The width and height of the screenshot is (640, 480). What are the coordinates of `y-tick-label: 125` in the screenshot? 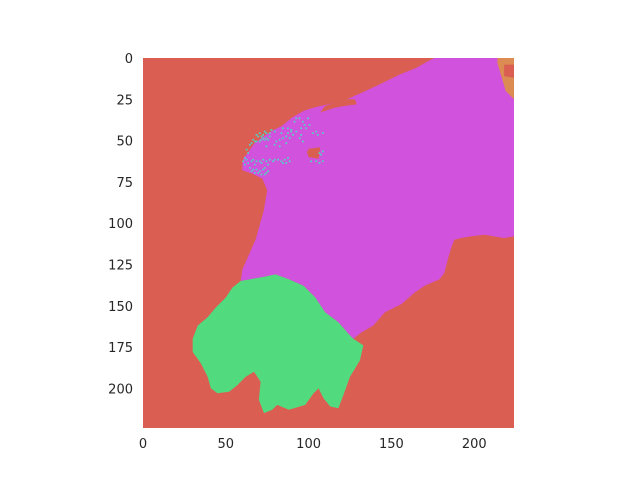 It's located at (120, 266).